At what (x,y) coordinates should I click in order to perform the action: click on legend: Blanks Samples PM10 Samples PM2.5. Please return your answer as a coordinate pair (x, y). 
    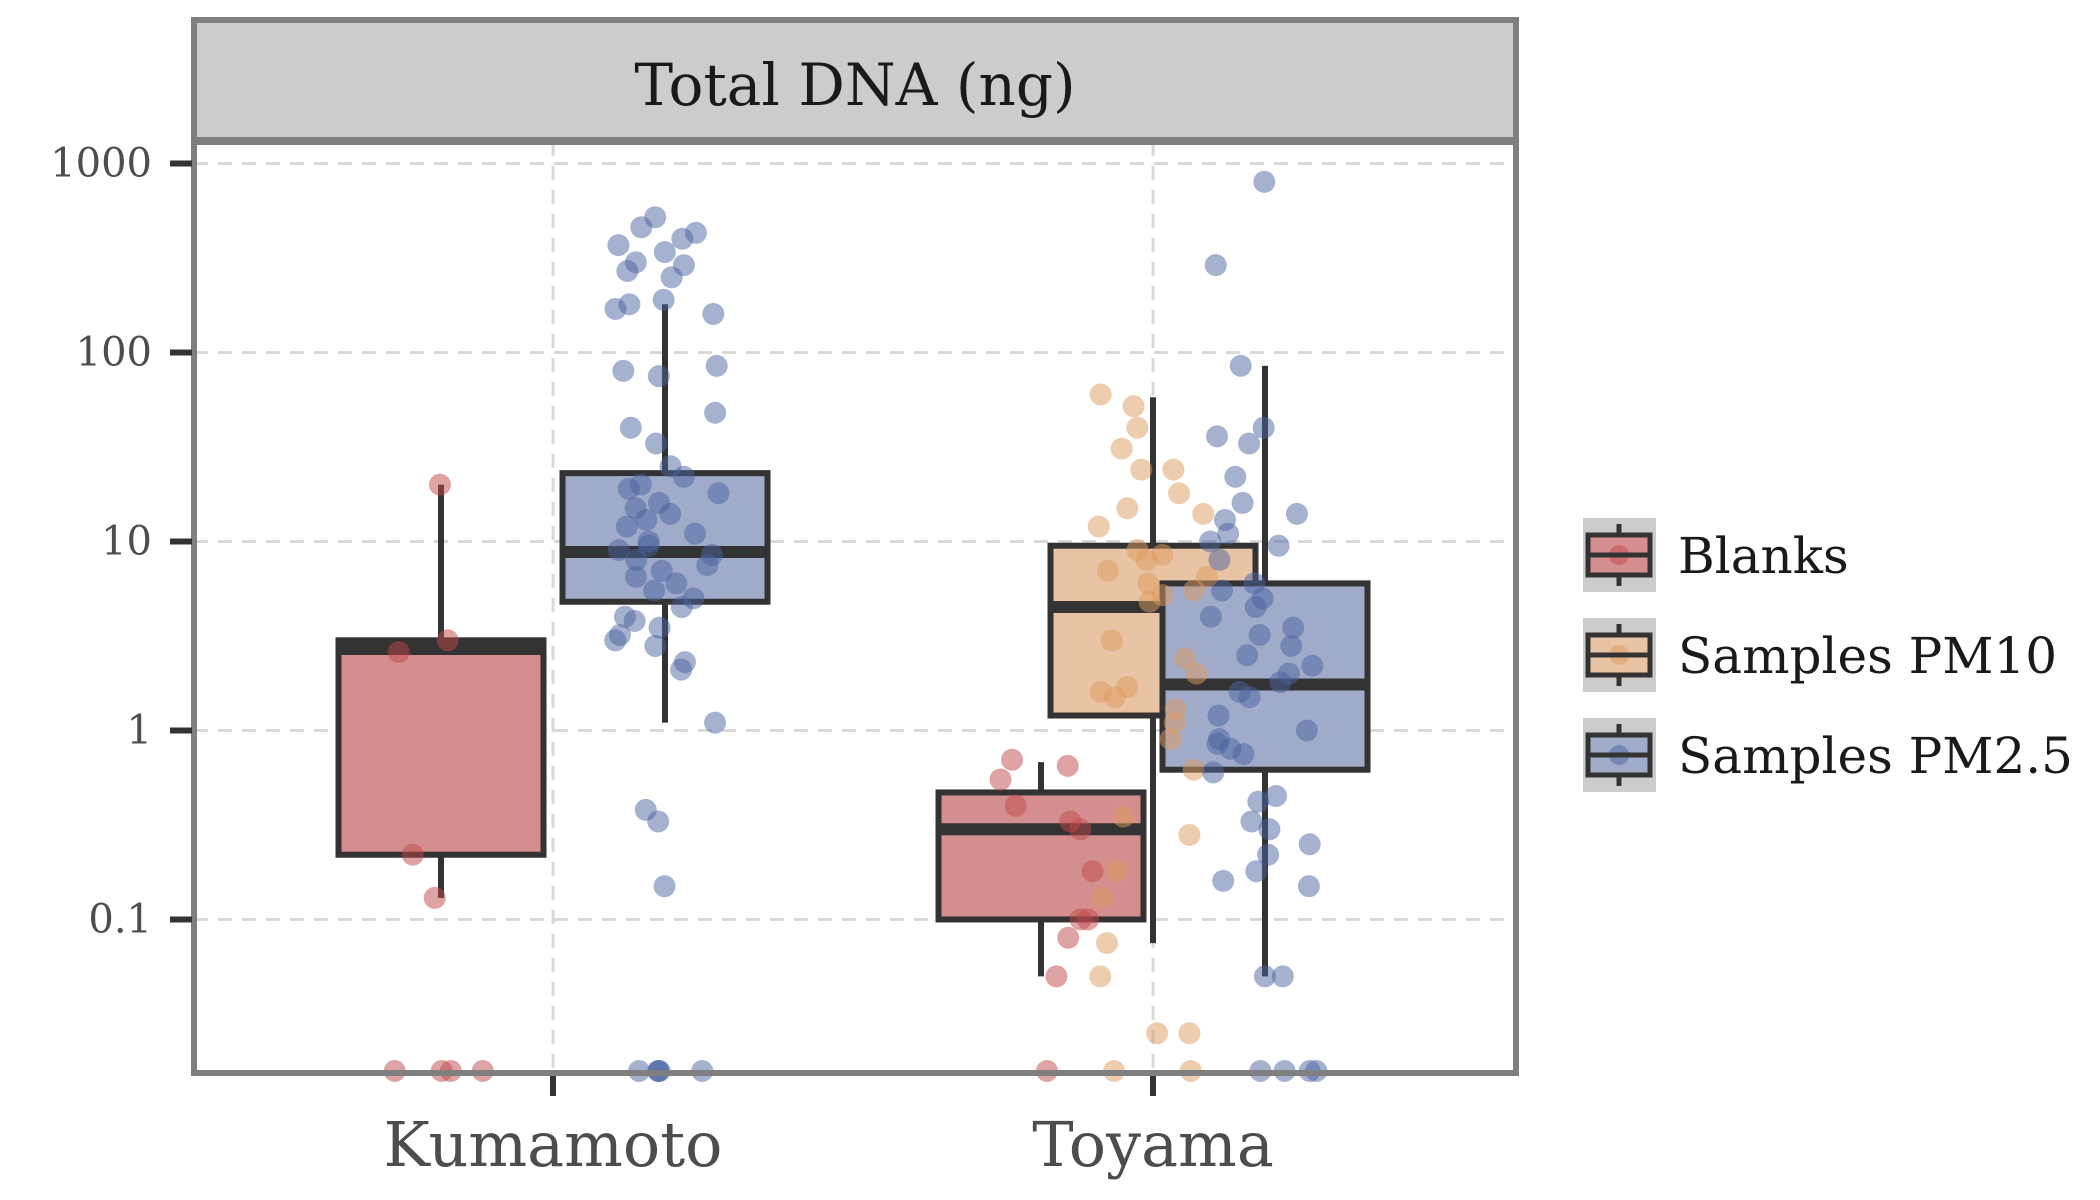
    Looking at the image, I should click on (1828, 655).